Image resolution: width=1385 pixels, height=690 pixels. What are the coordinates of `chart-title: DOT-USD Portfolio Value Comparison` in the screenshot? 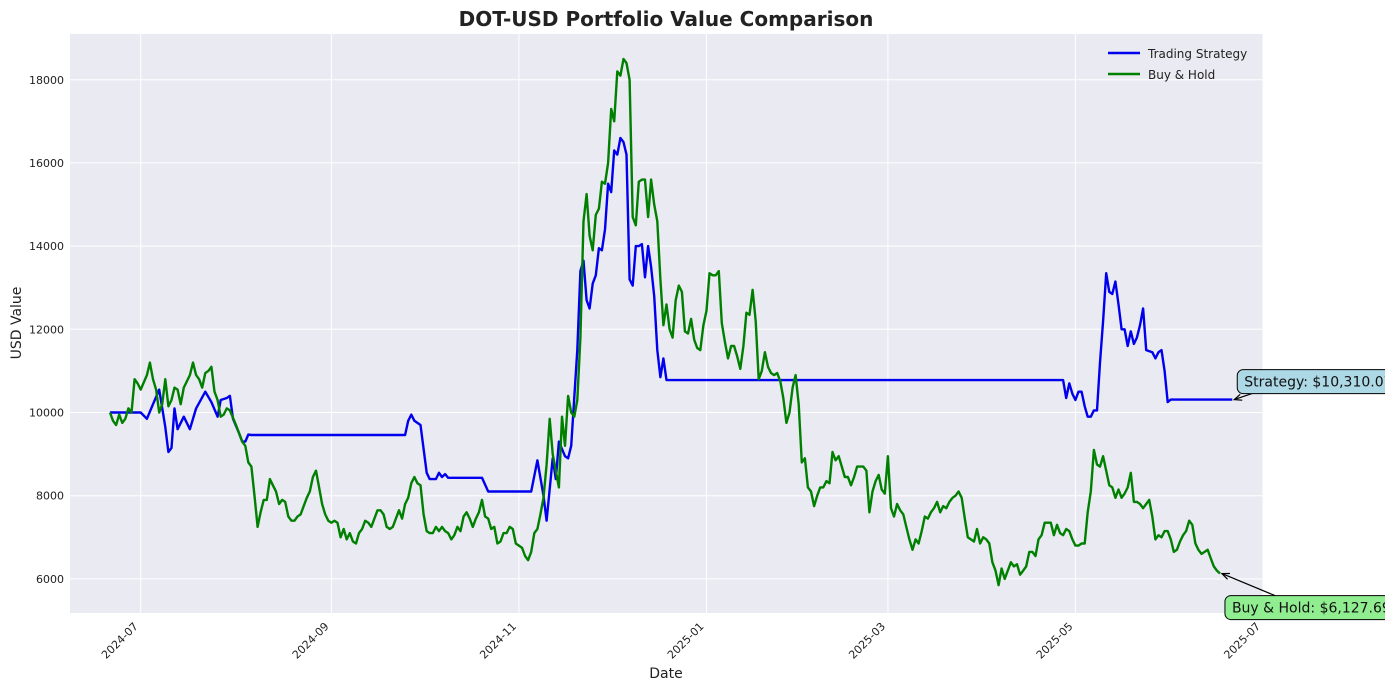 It's located at (666, 19).